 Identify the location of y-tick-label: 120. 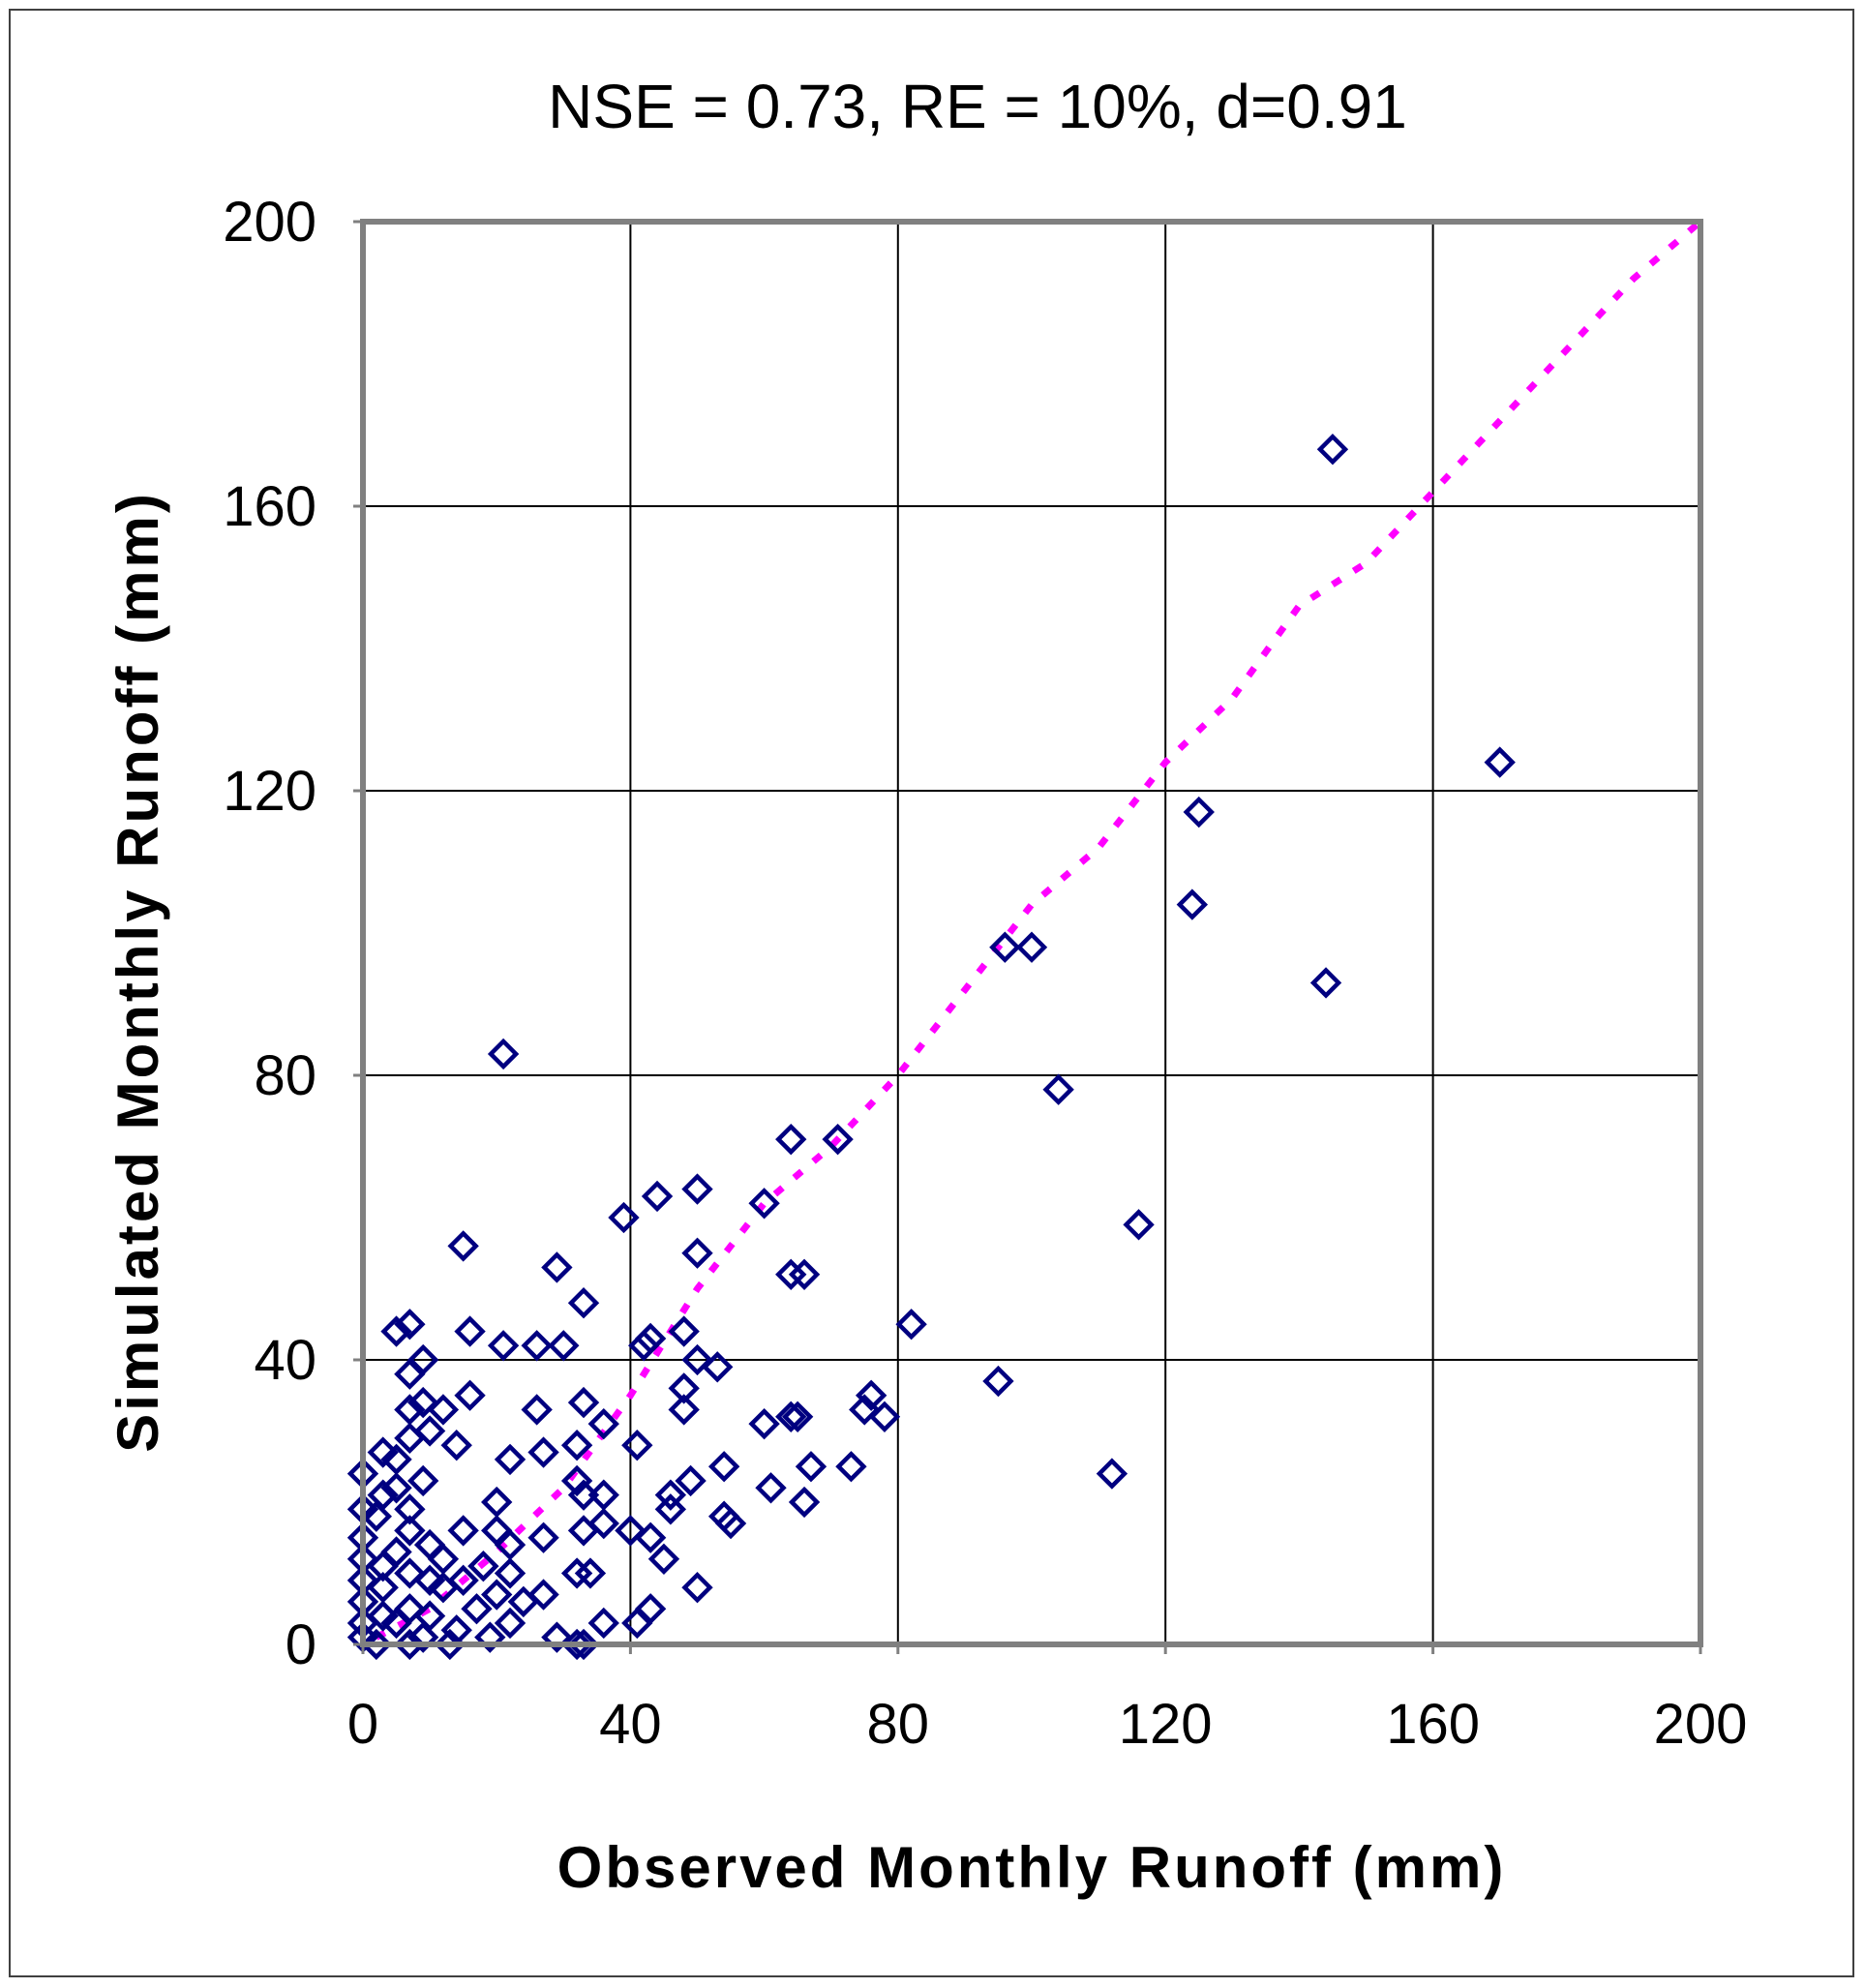
(269, 791).